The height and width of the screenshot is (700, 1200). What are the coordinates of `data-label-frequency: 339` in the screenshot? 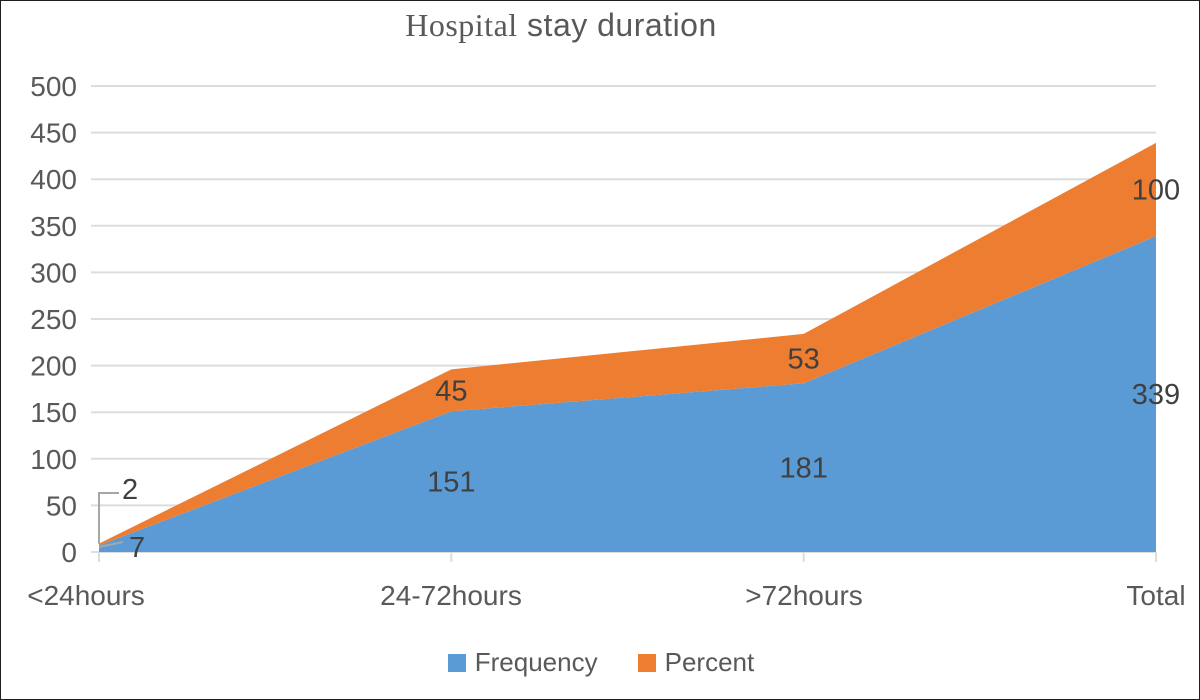 It's located at (1156, 395).